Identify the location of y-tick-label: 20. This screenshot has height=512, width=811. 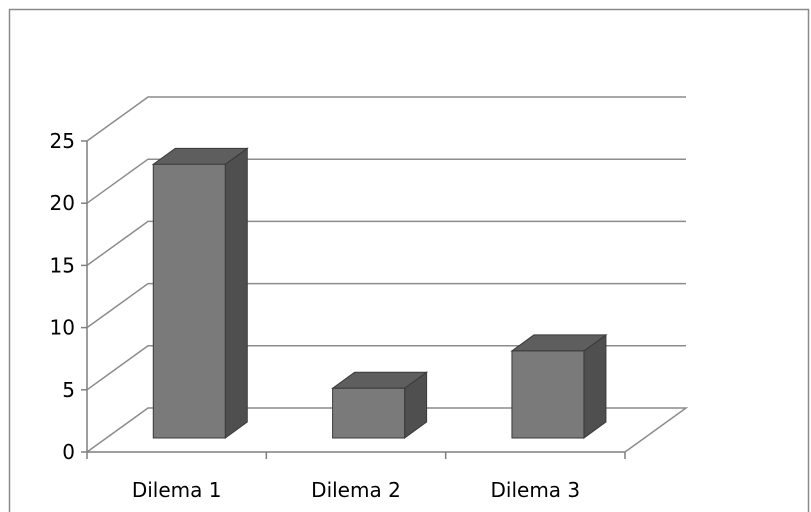
(62, 203).